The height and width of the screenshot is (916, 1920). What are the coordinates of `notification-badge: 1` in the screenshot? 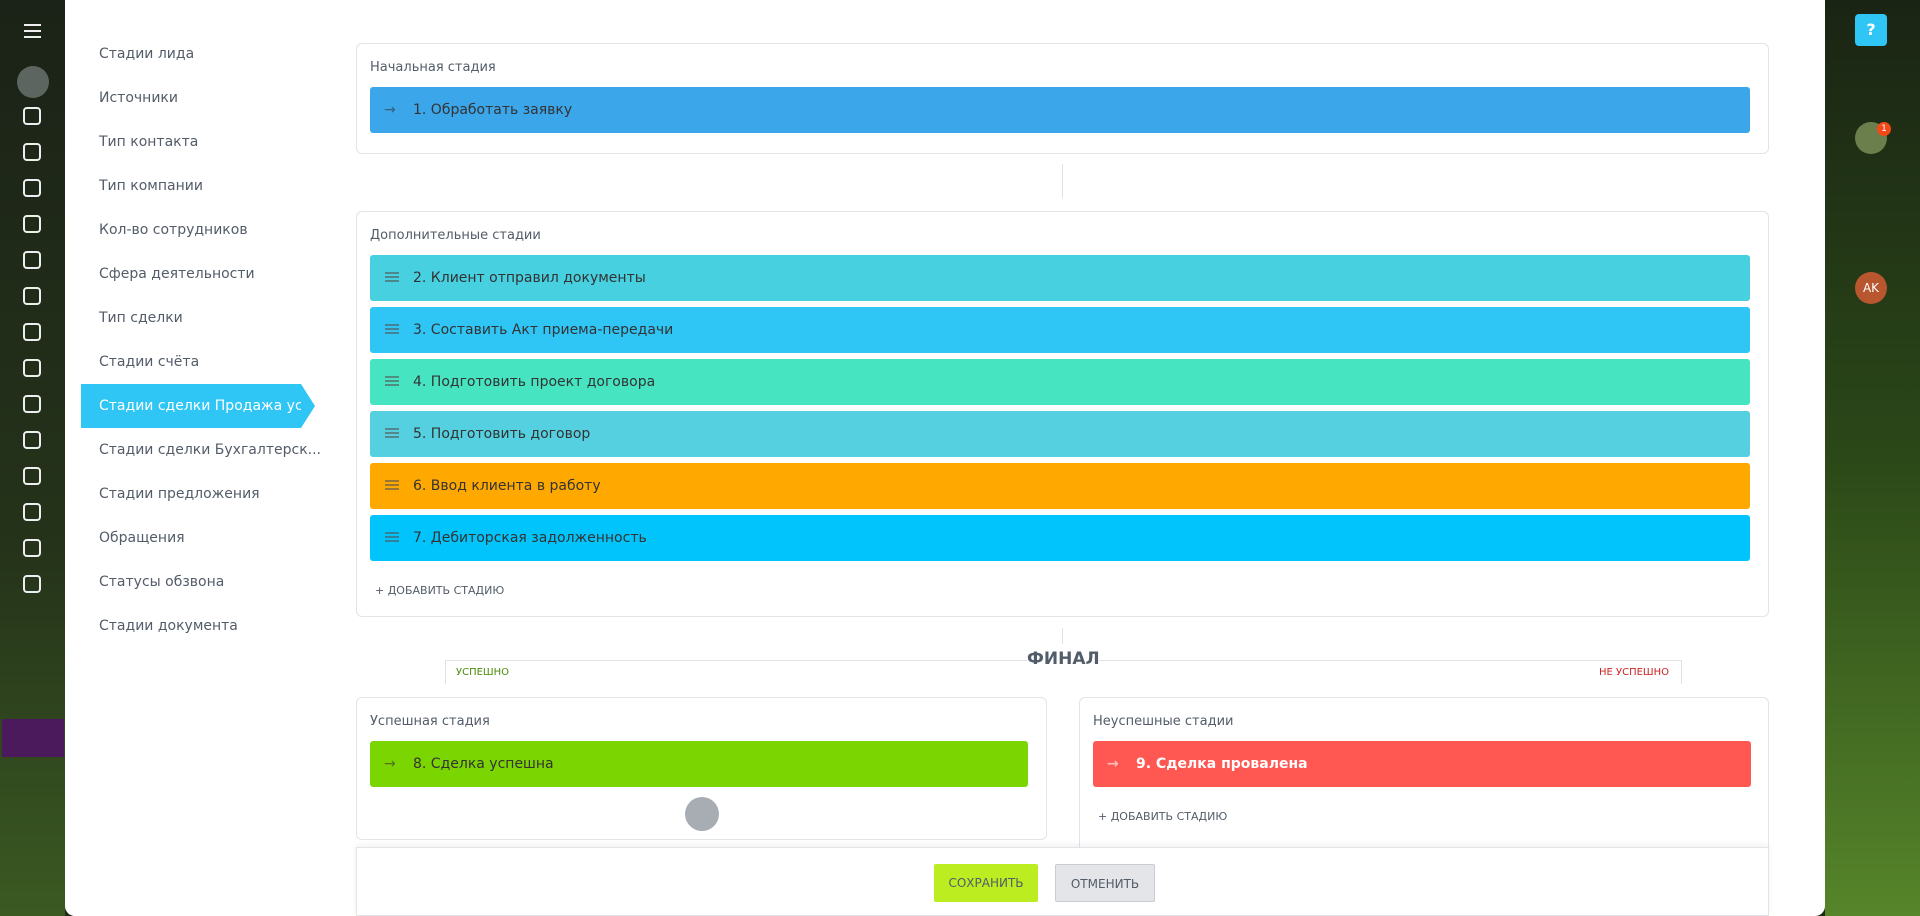 It's located at (1884, 129).